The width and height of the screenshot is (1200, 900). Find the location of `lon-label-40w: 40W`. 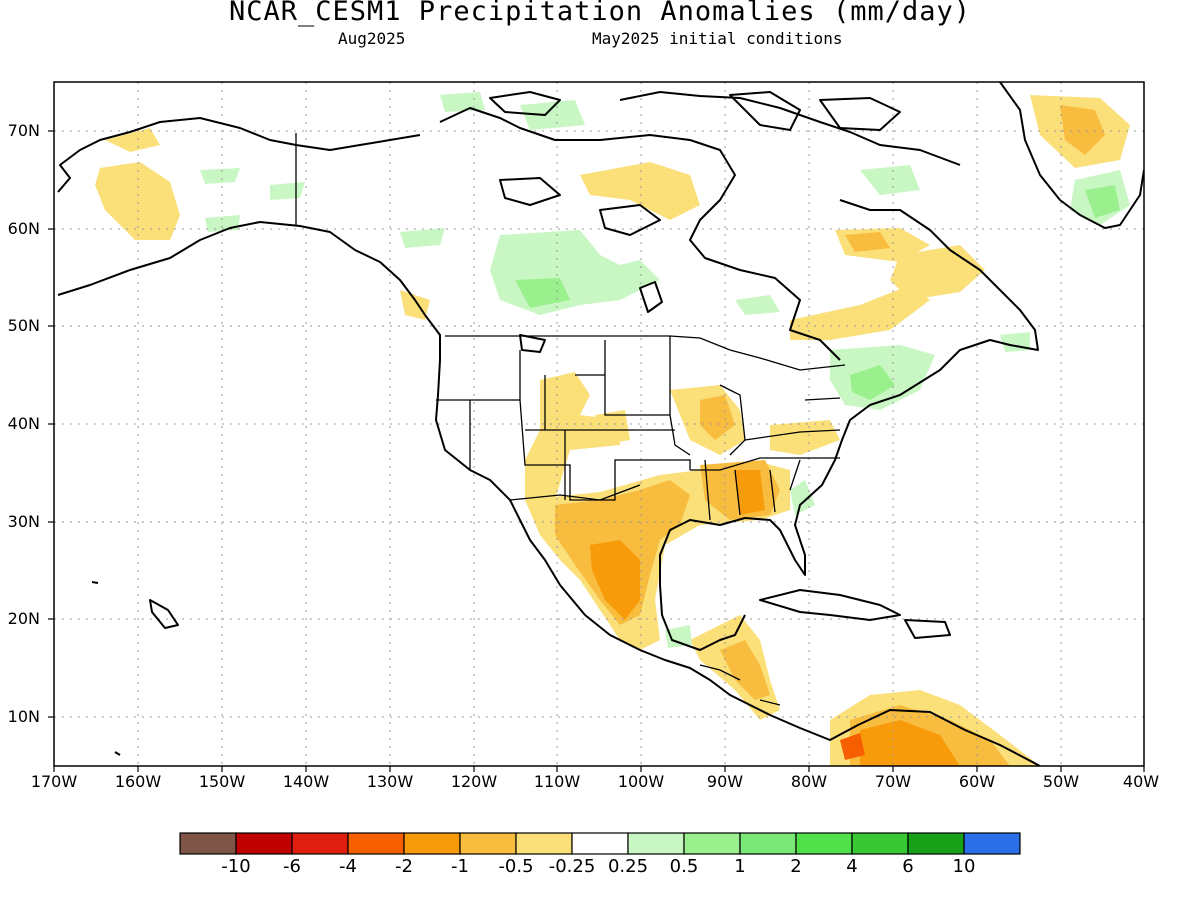

lon-label-40w: 40W is located at coordinates (1141, 781).